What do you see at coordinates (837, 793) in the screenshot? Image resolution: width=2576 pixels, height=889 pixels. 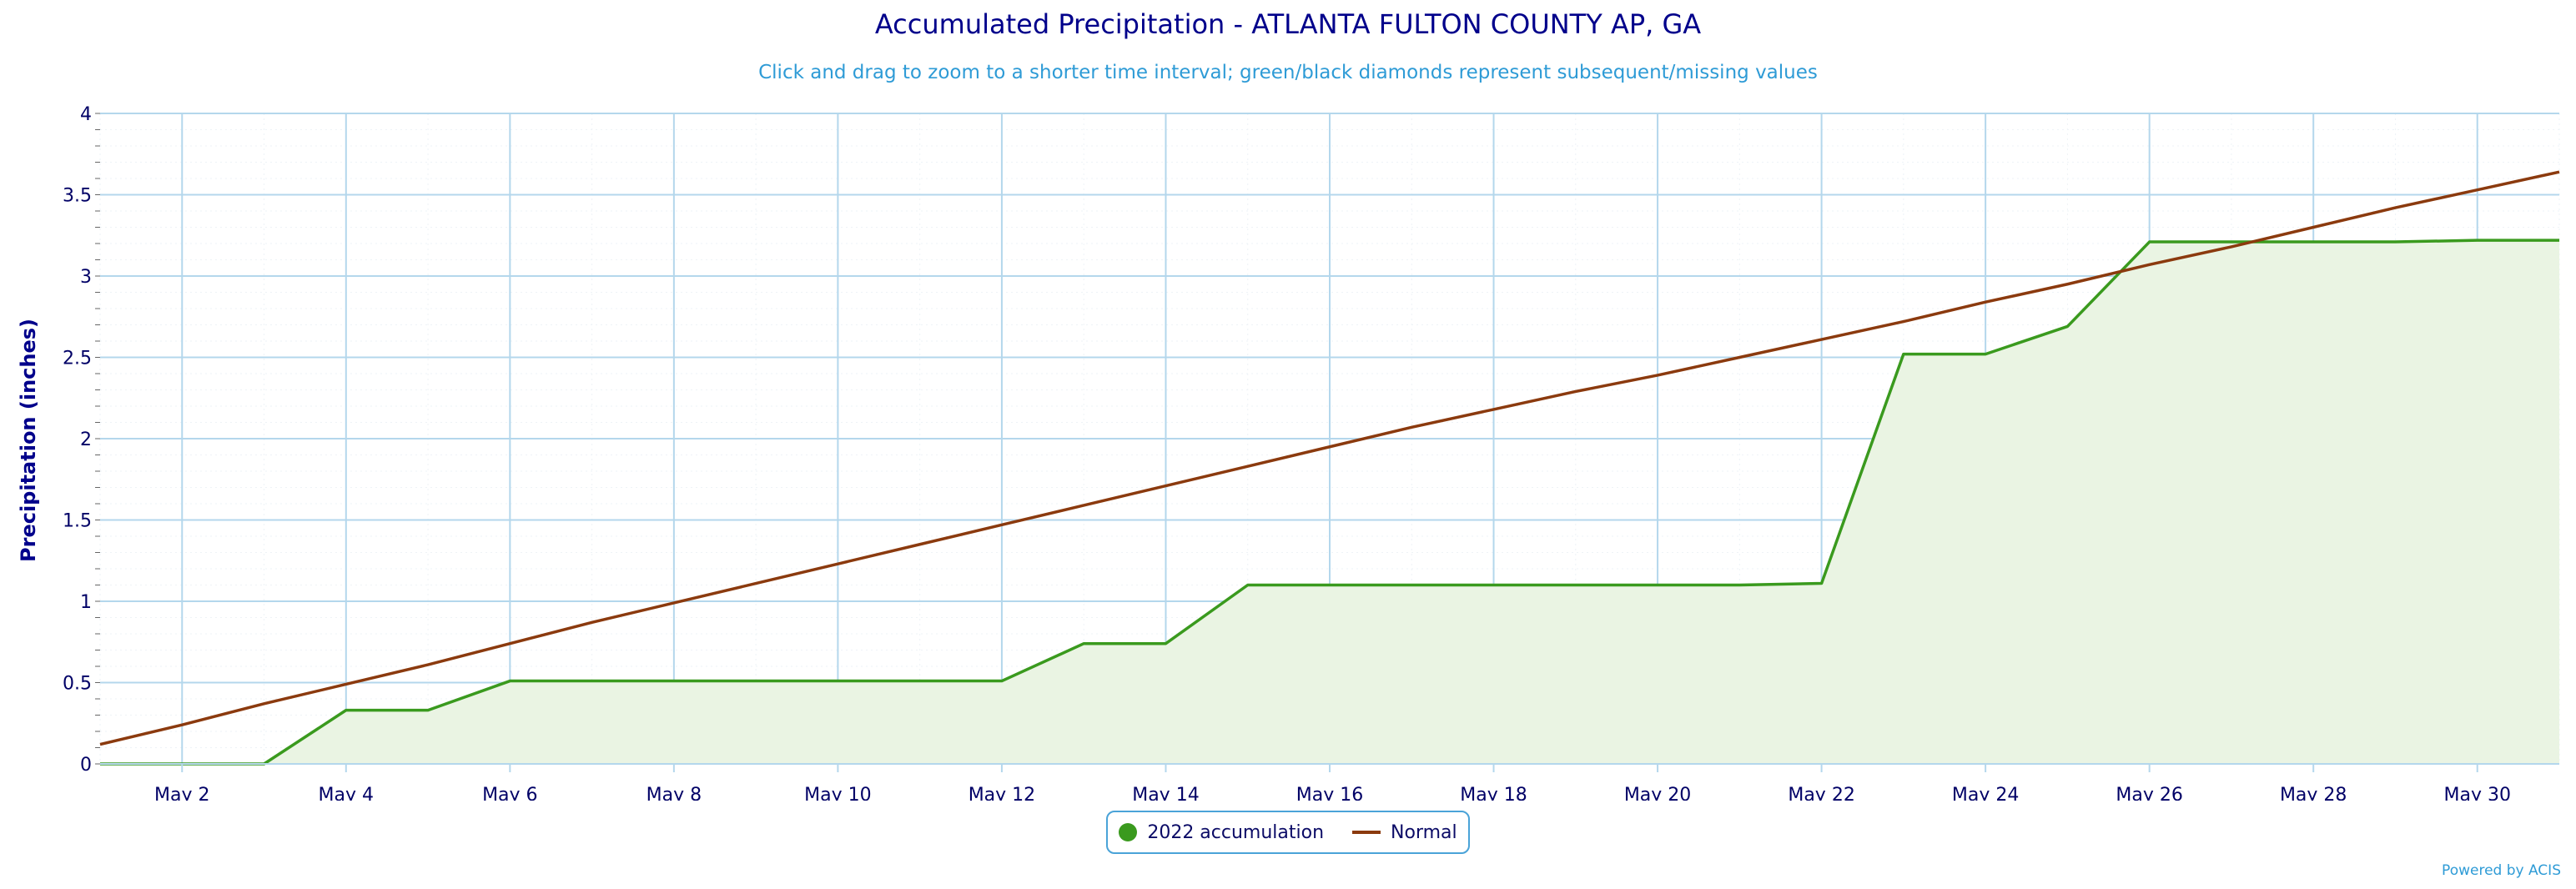 I see `x-tick-label: May 10` at bounding box center [837, 793].